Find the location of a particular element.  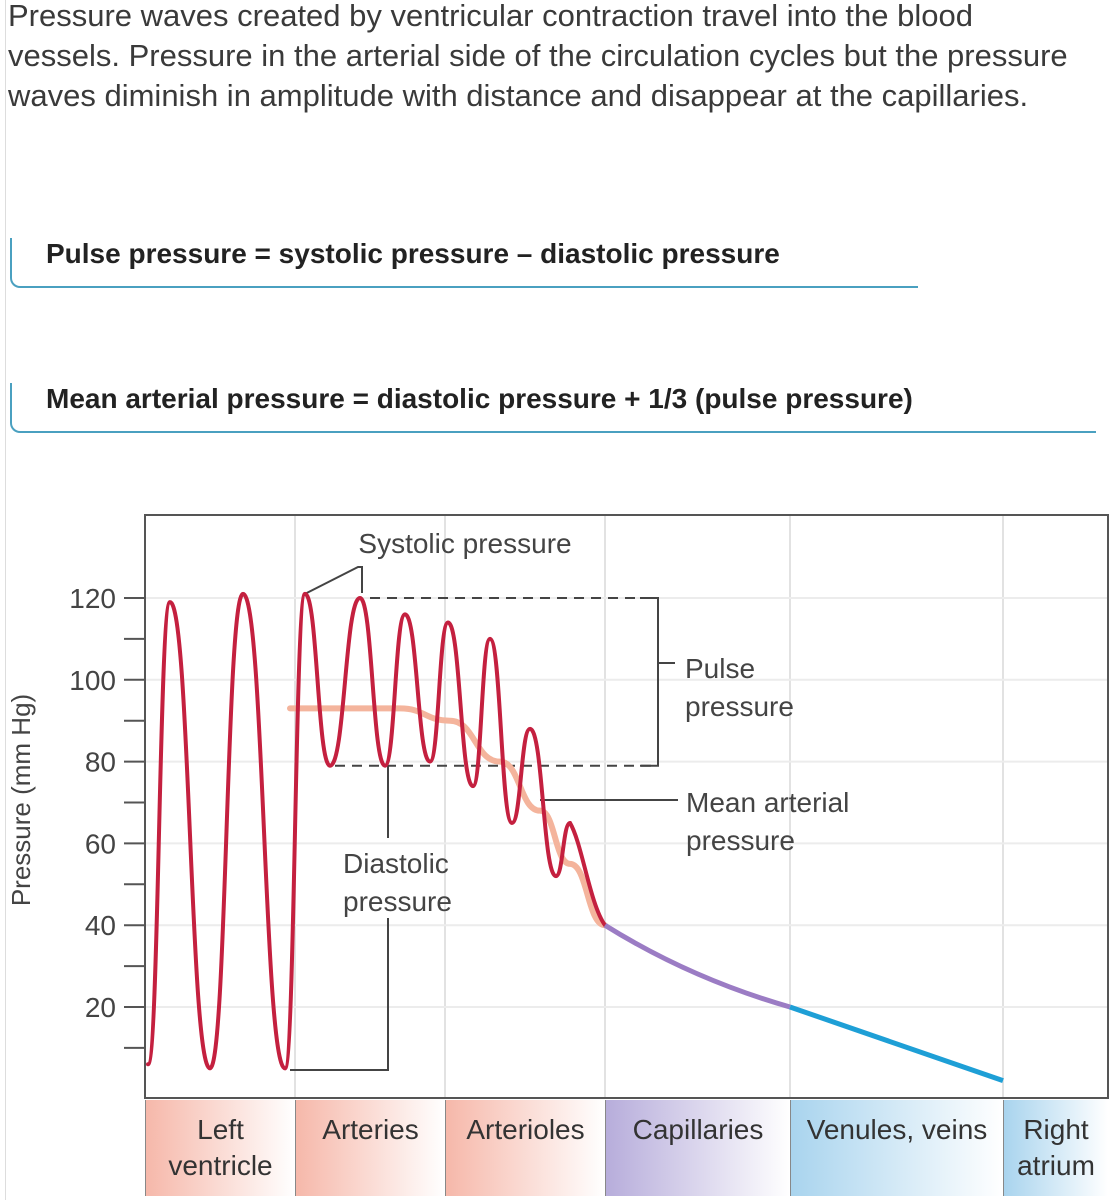

y-tick-label: 80 is located at coordinates (100, 762).